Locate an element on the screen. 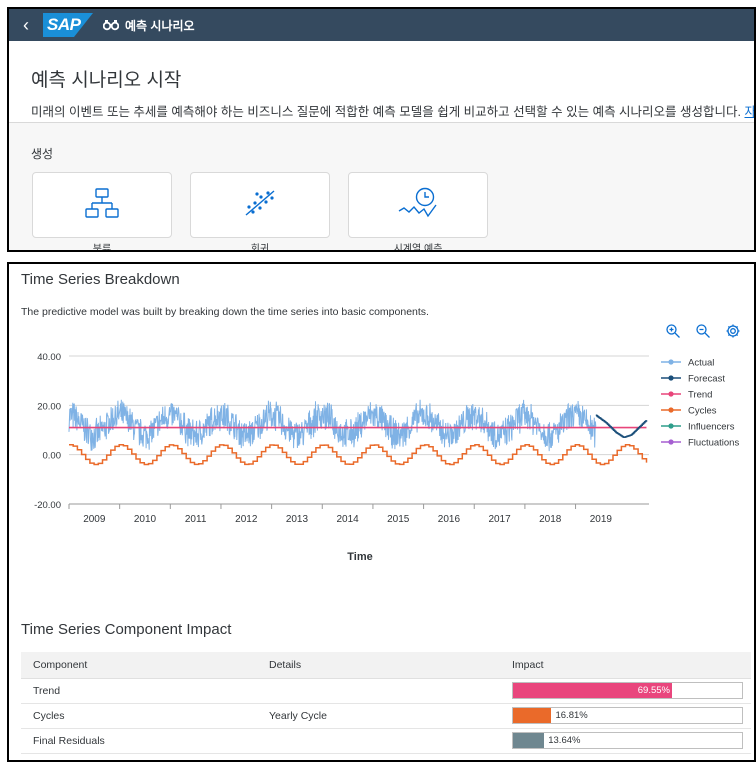 This screenshot has width=756, height=762. x-tick-label-4: 2013 is located at coordinates (297, 519).